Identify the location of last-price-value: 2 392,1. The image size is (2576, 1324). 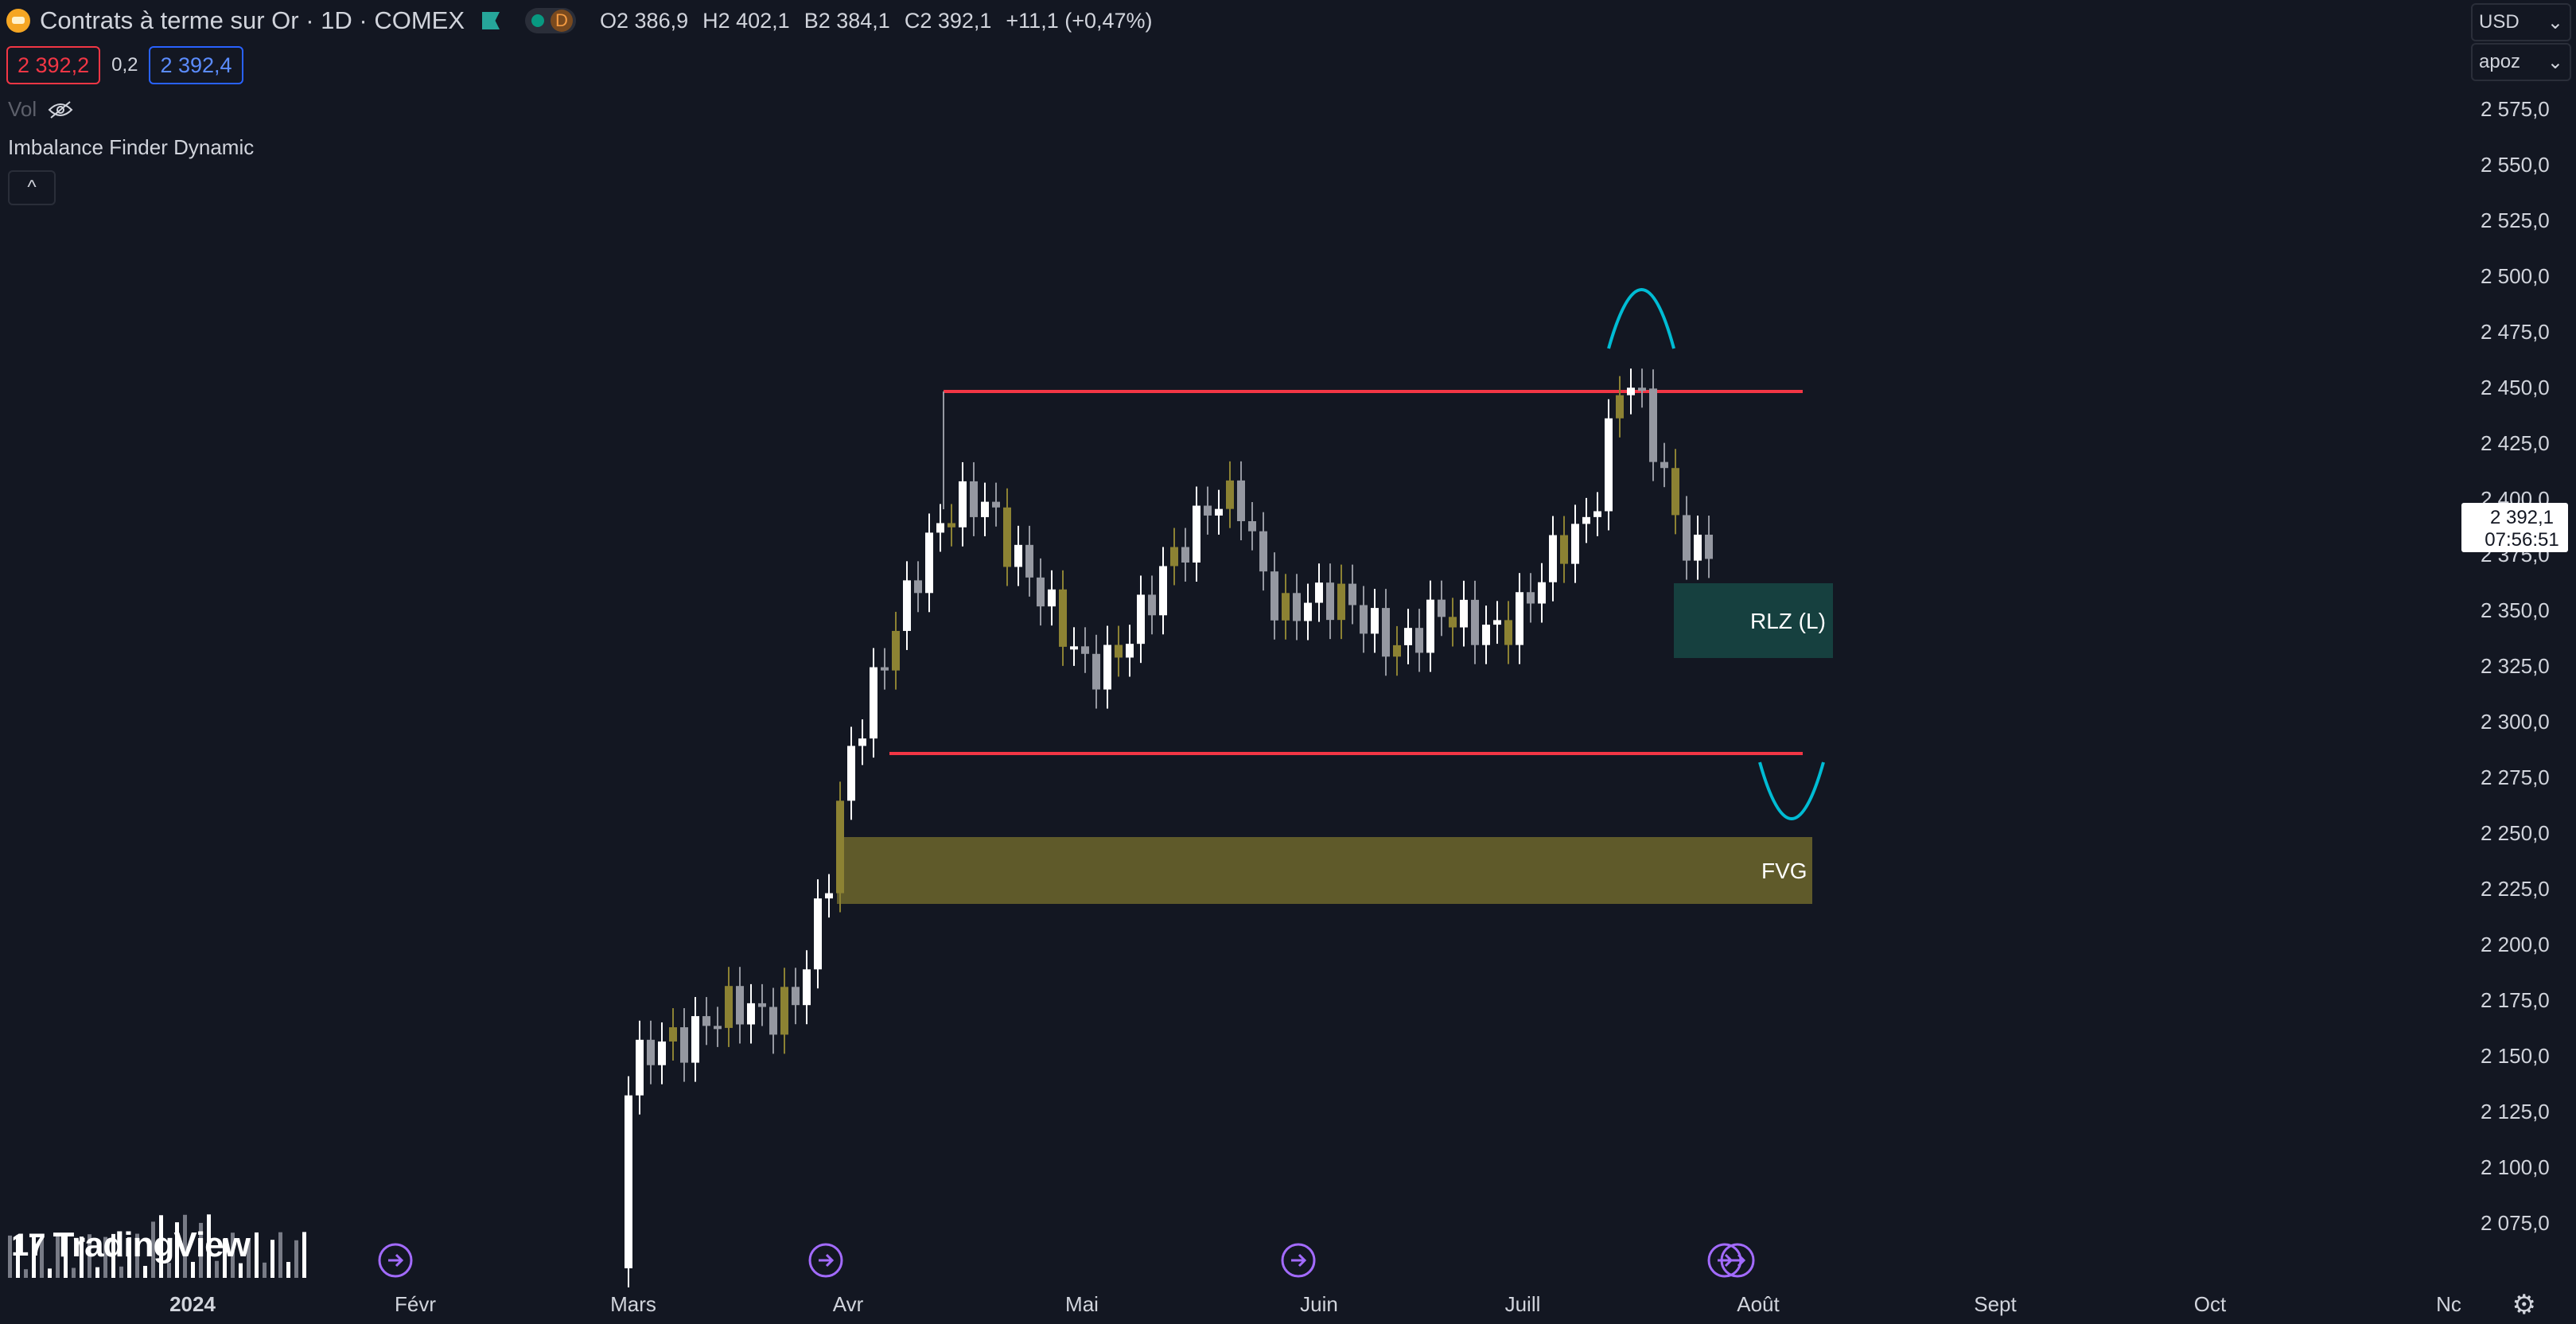
(2522, 517).